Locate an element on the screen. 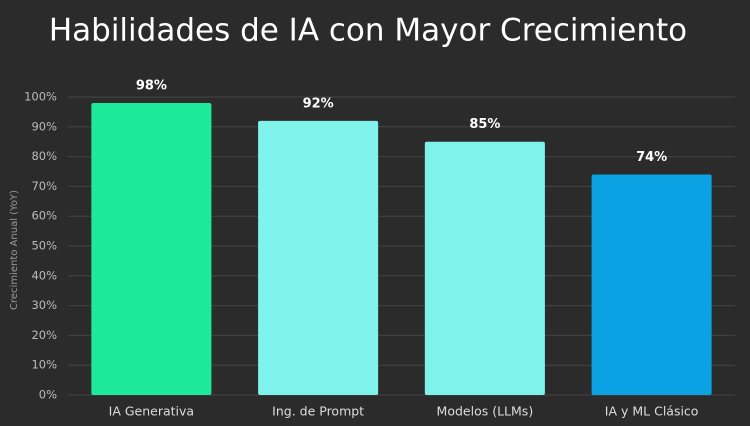  value-label: 98% is located at coordinates (151, 85).